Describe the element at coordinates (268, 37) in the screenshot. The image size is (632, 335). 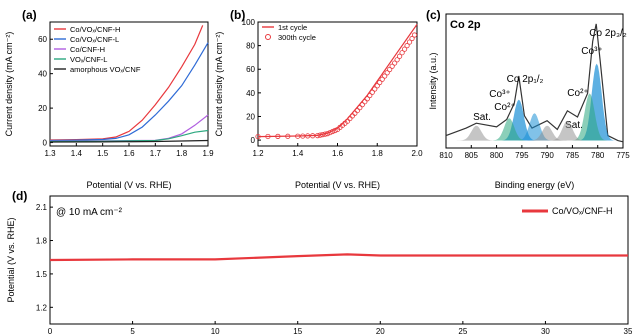
I see `legend-marker` at that location.